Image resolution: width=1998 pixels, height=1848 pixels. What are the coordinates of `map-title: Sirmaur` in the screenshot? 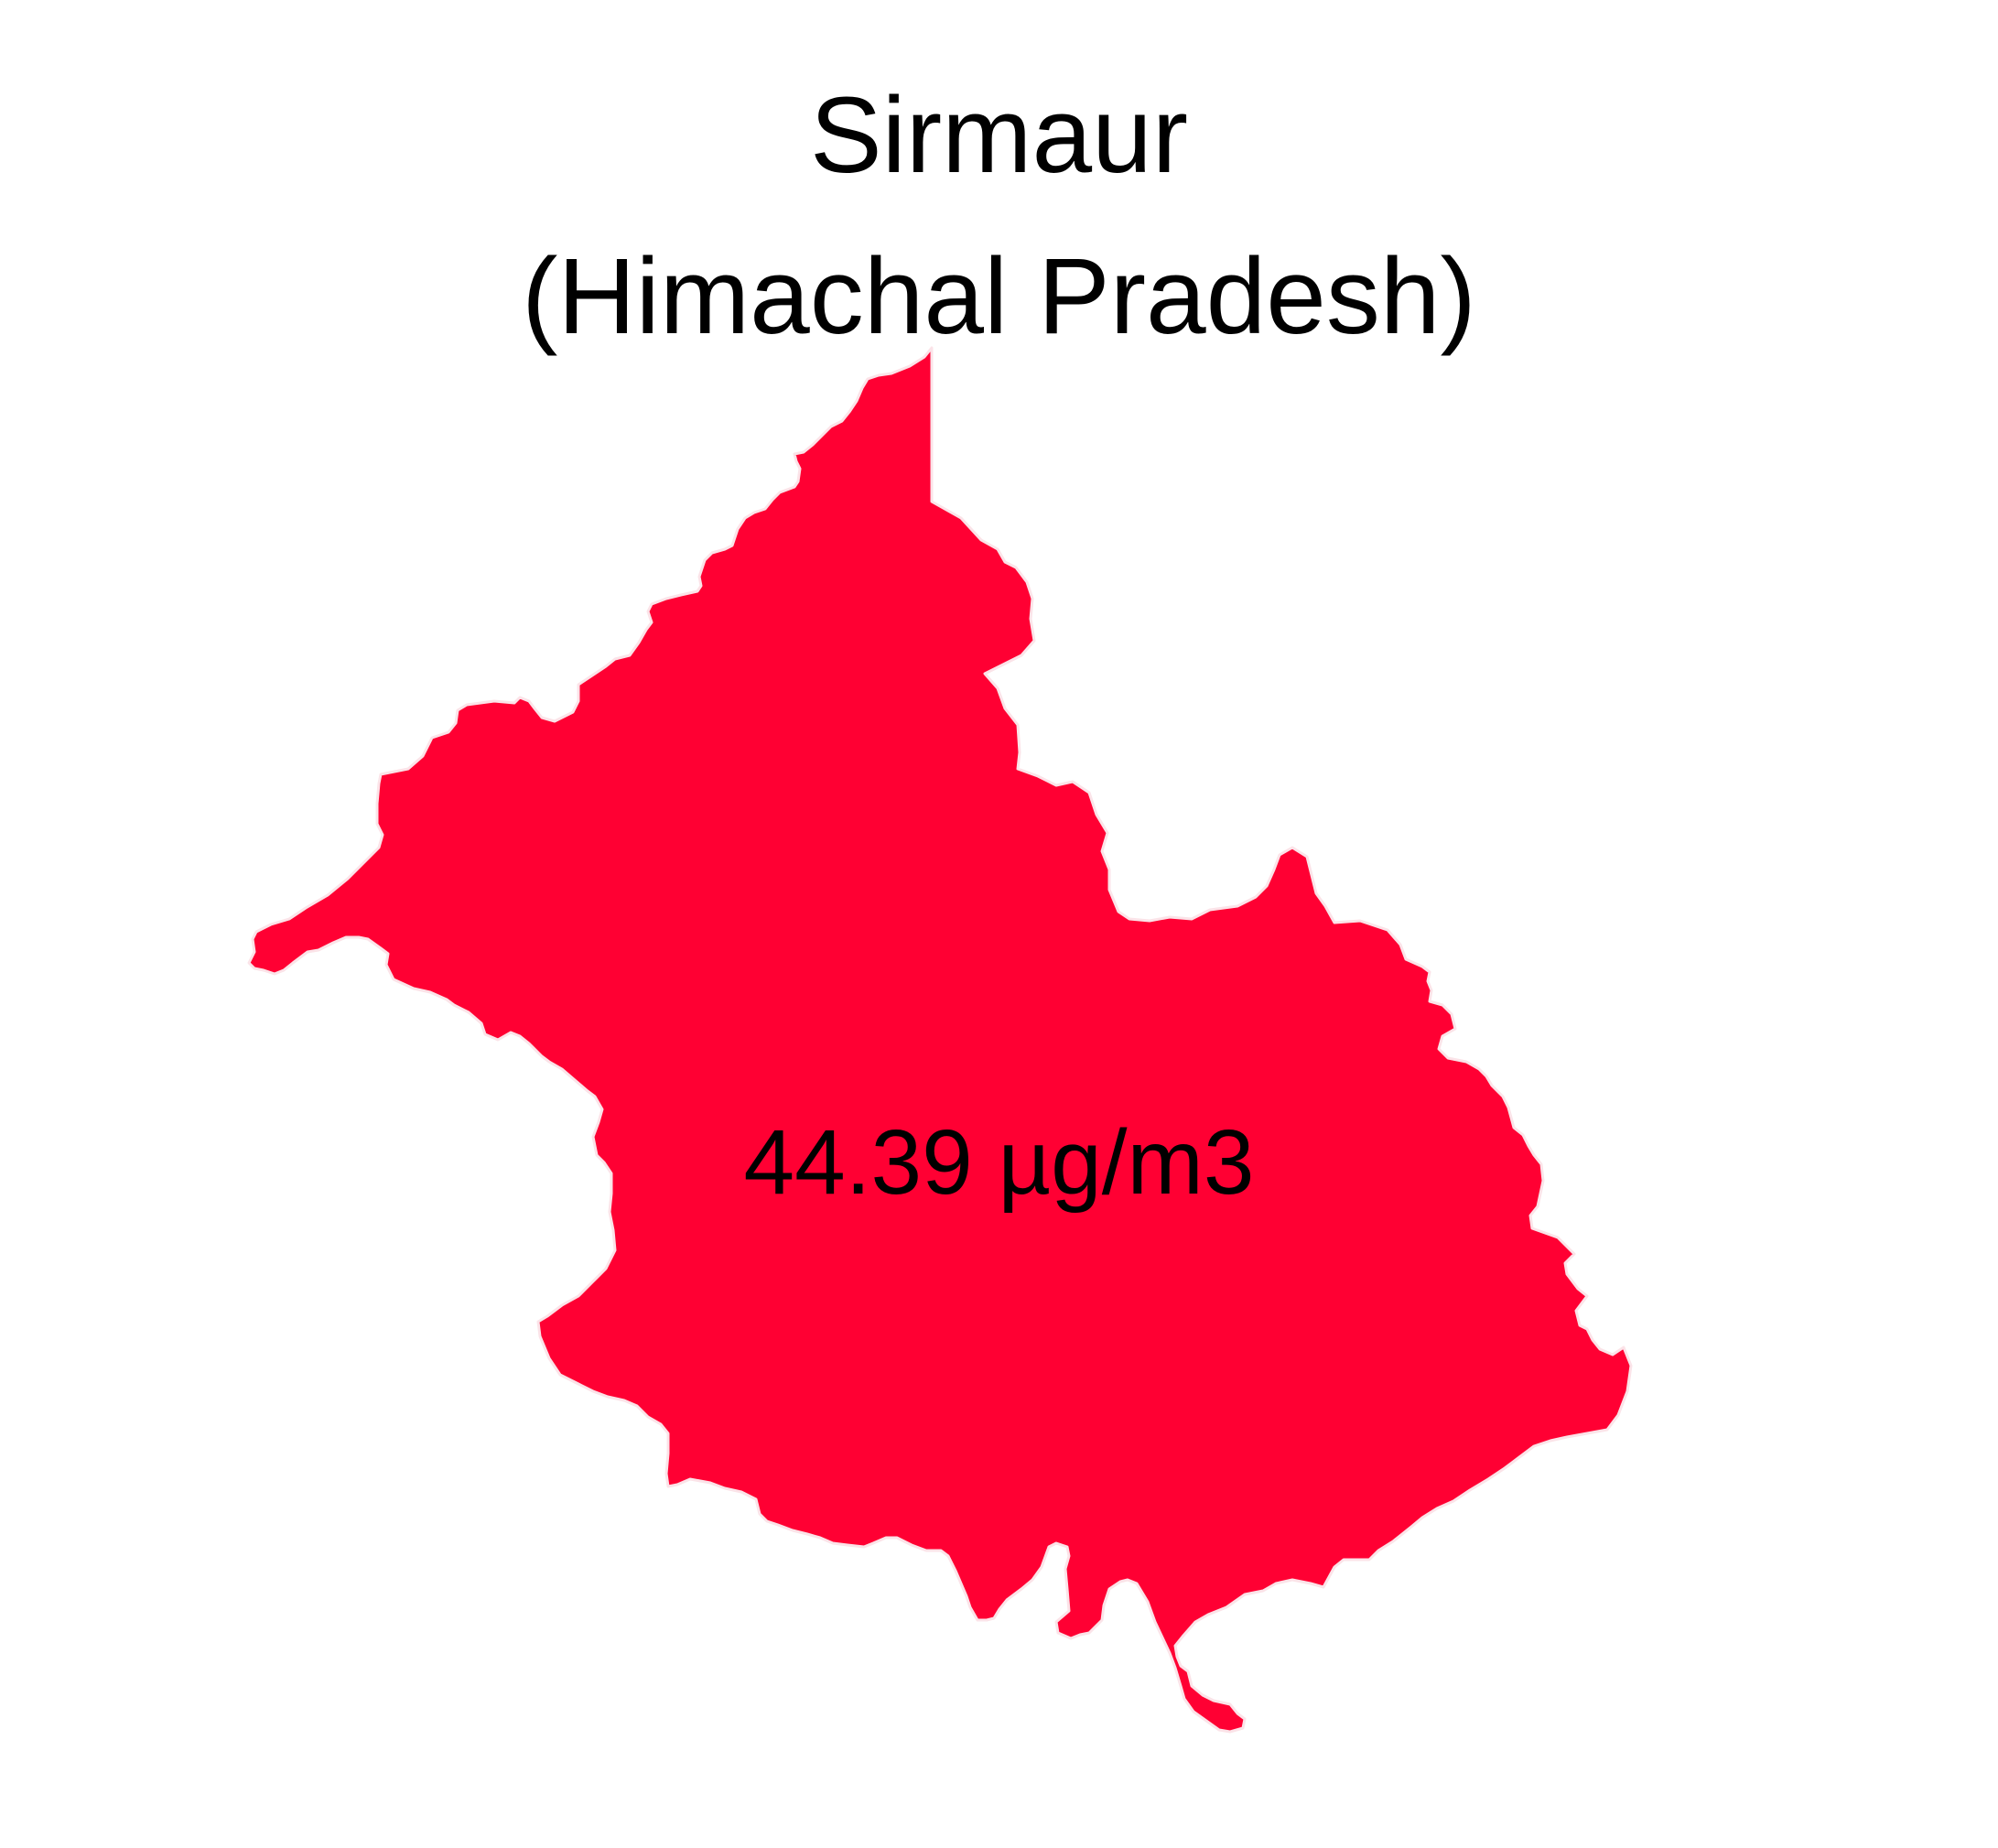 It's located at (999, 135).